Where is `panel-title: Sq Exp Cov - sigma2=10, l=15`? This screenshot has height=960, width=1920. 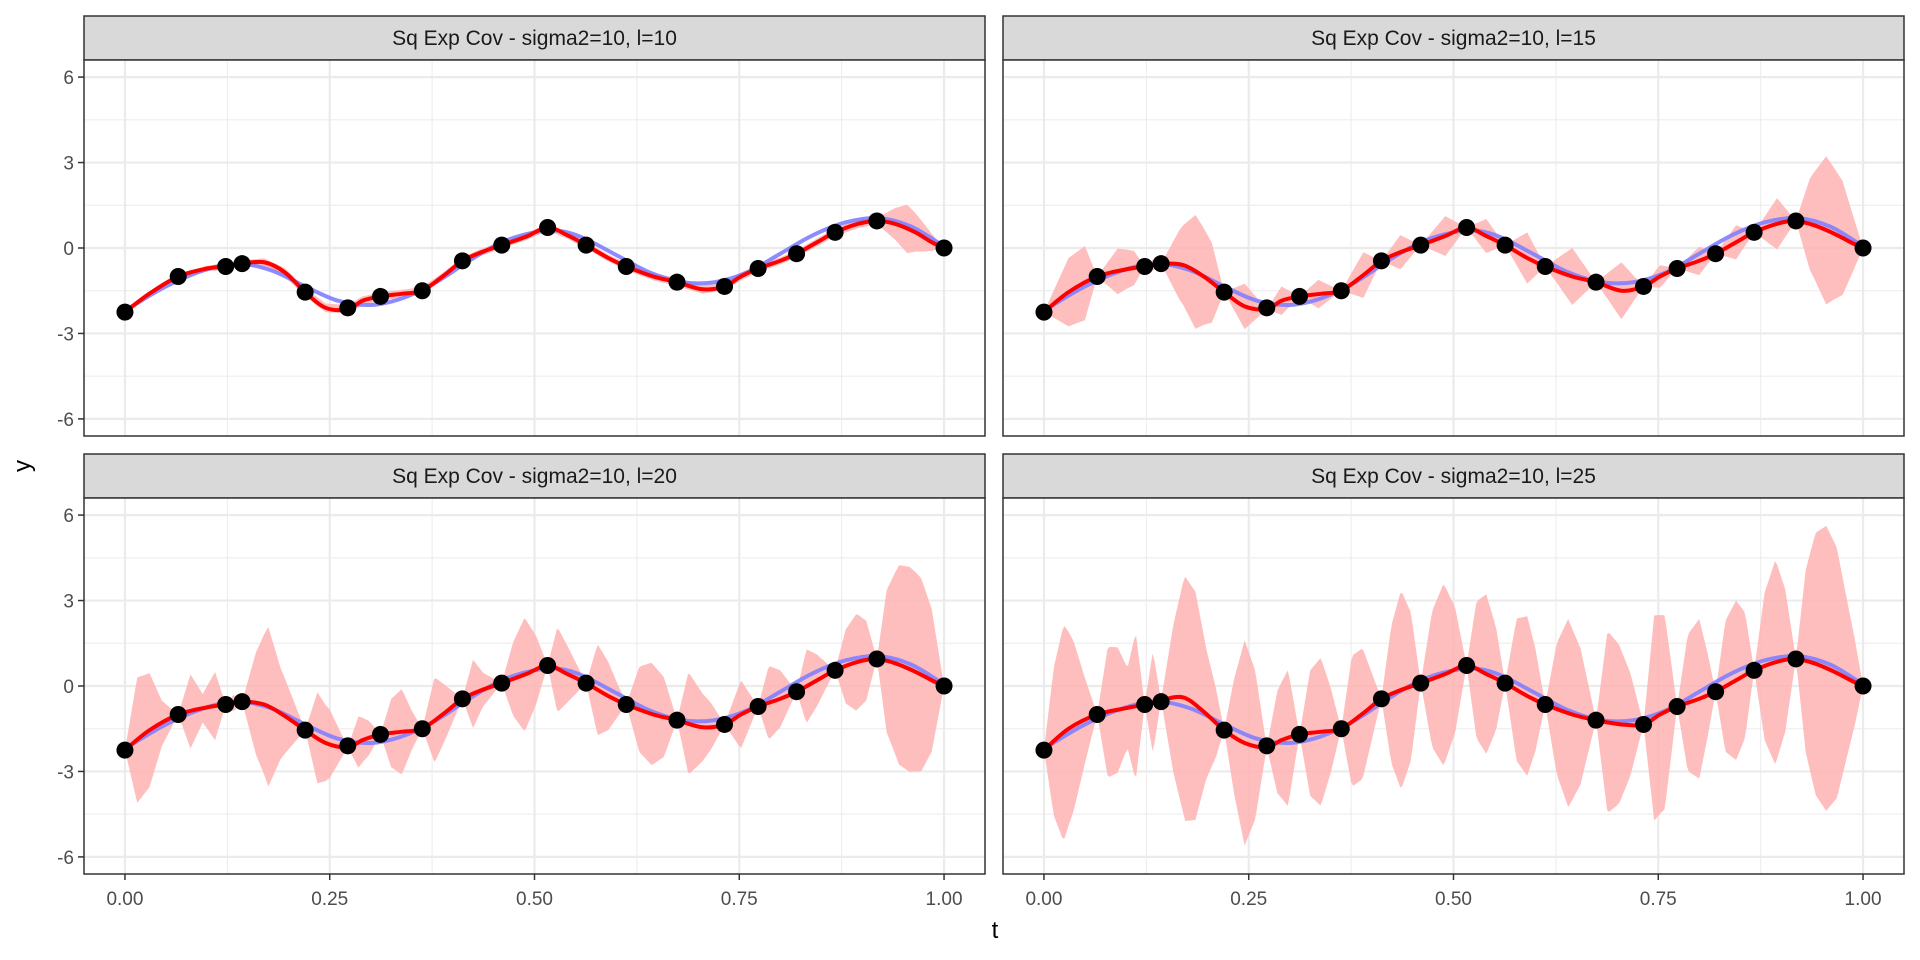 panel-title: Sq Exp Cov - sigma2=10, l=15 is located at coordinates (1453, 38).